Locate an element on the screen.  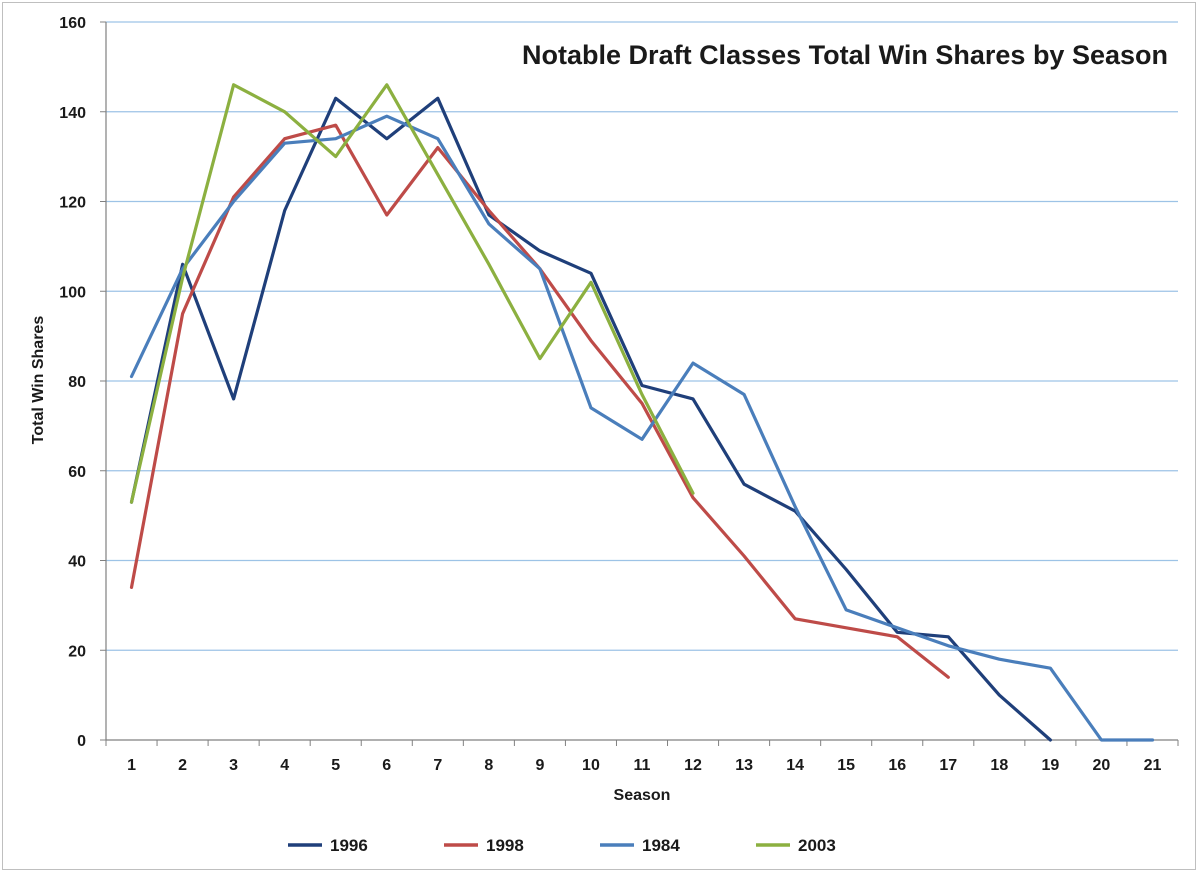
x-tick-label: 16 is located at coordinates (897, 765).